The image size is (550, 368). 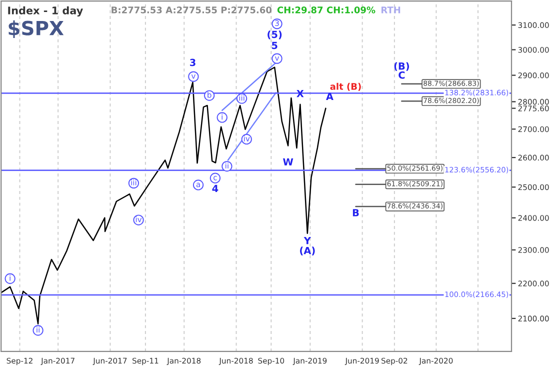 I want to click on annotation: 3, so click(x=193, y=62).